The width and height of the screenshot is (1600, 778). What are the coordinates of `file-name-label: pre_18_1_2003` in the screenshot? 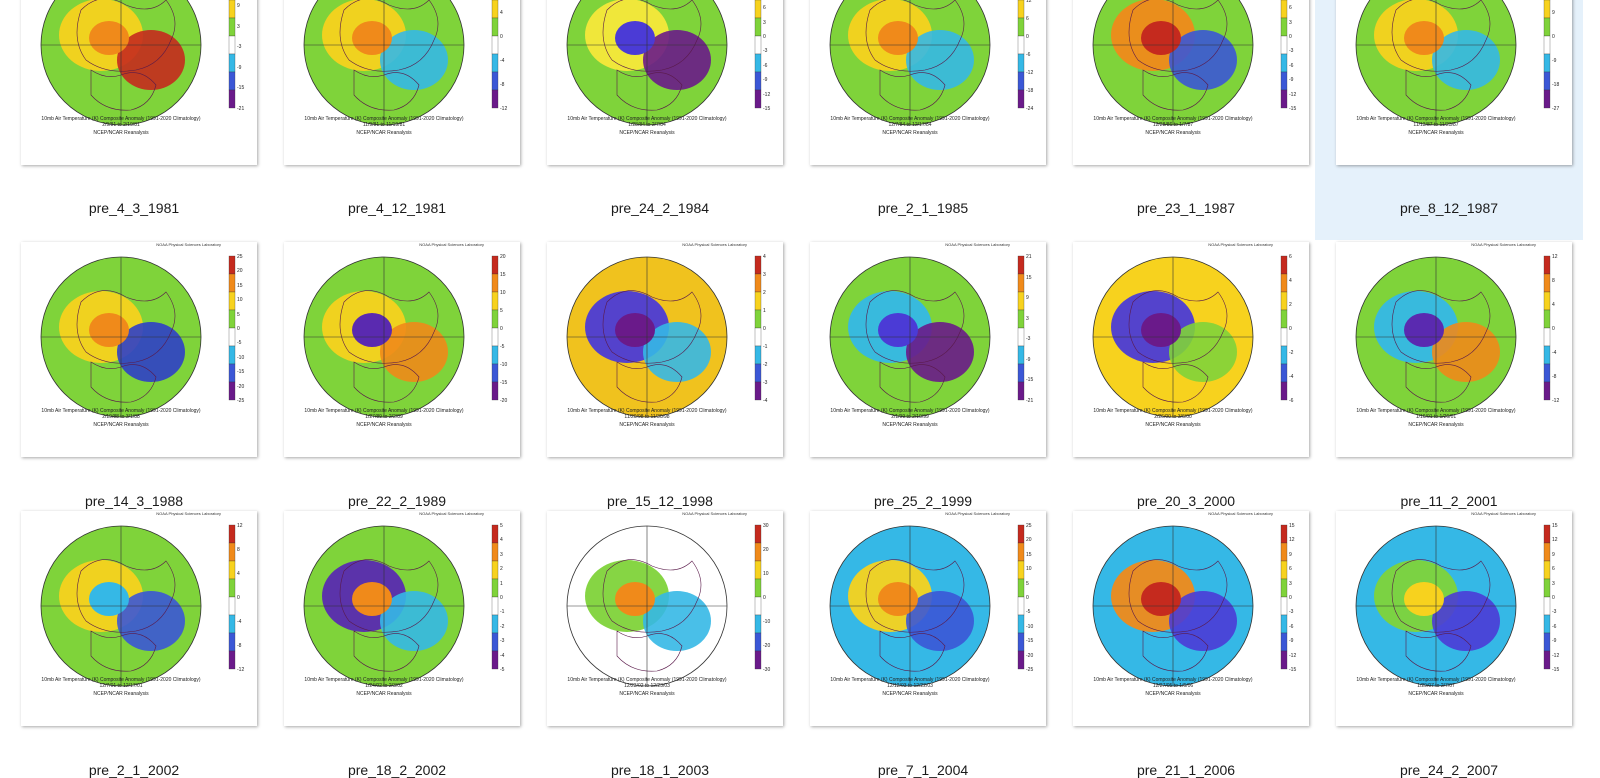 It's located at (660, 770).